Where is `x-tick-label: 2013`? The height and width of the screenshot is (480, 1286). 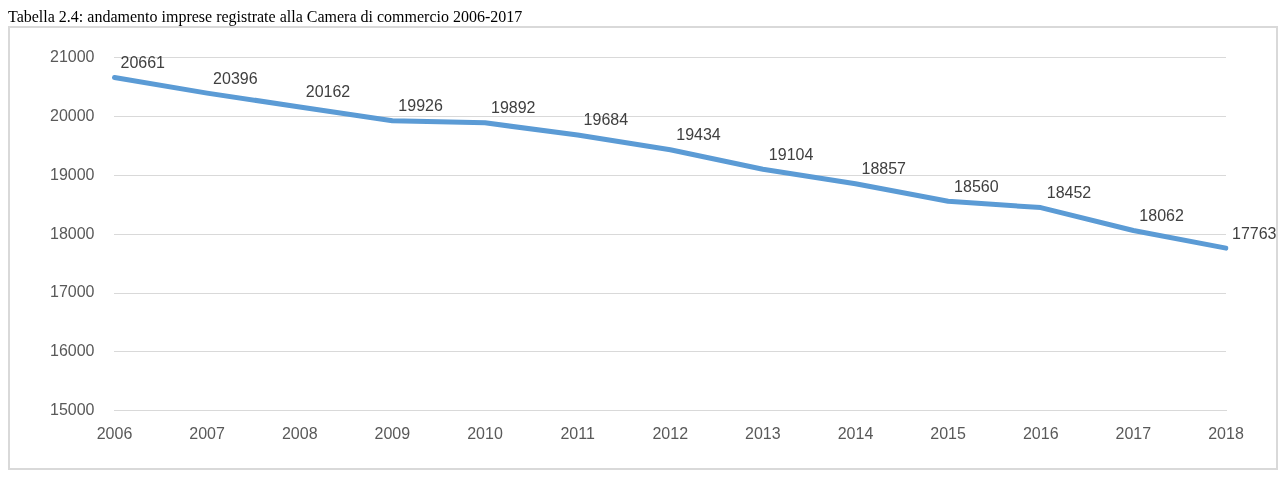 x-tick-label: 2013 is located at coordinates (763, 433).